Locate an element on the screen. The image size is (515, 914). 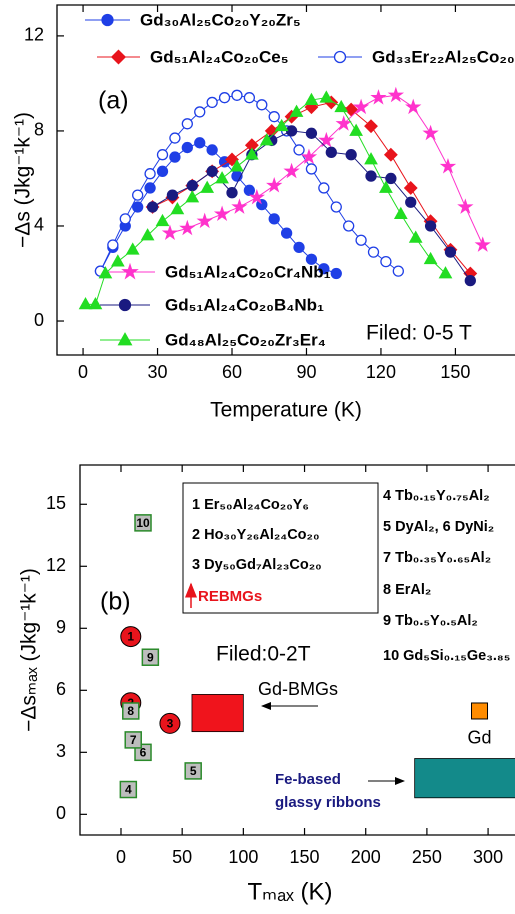
point-label: 6 is located at coordinates (143, 752).